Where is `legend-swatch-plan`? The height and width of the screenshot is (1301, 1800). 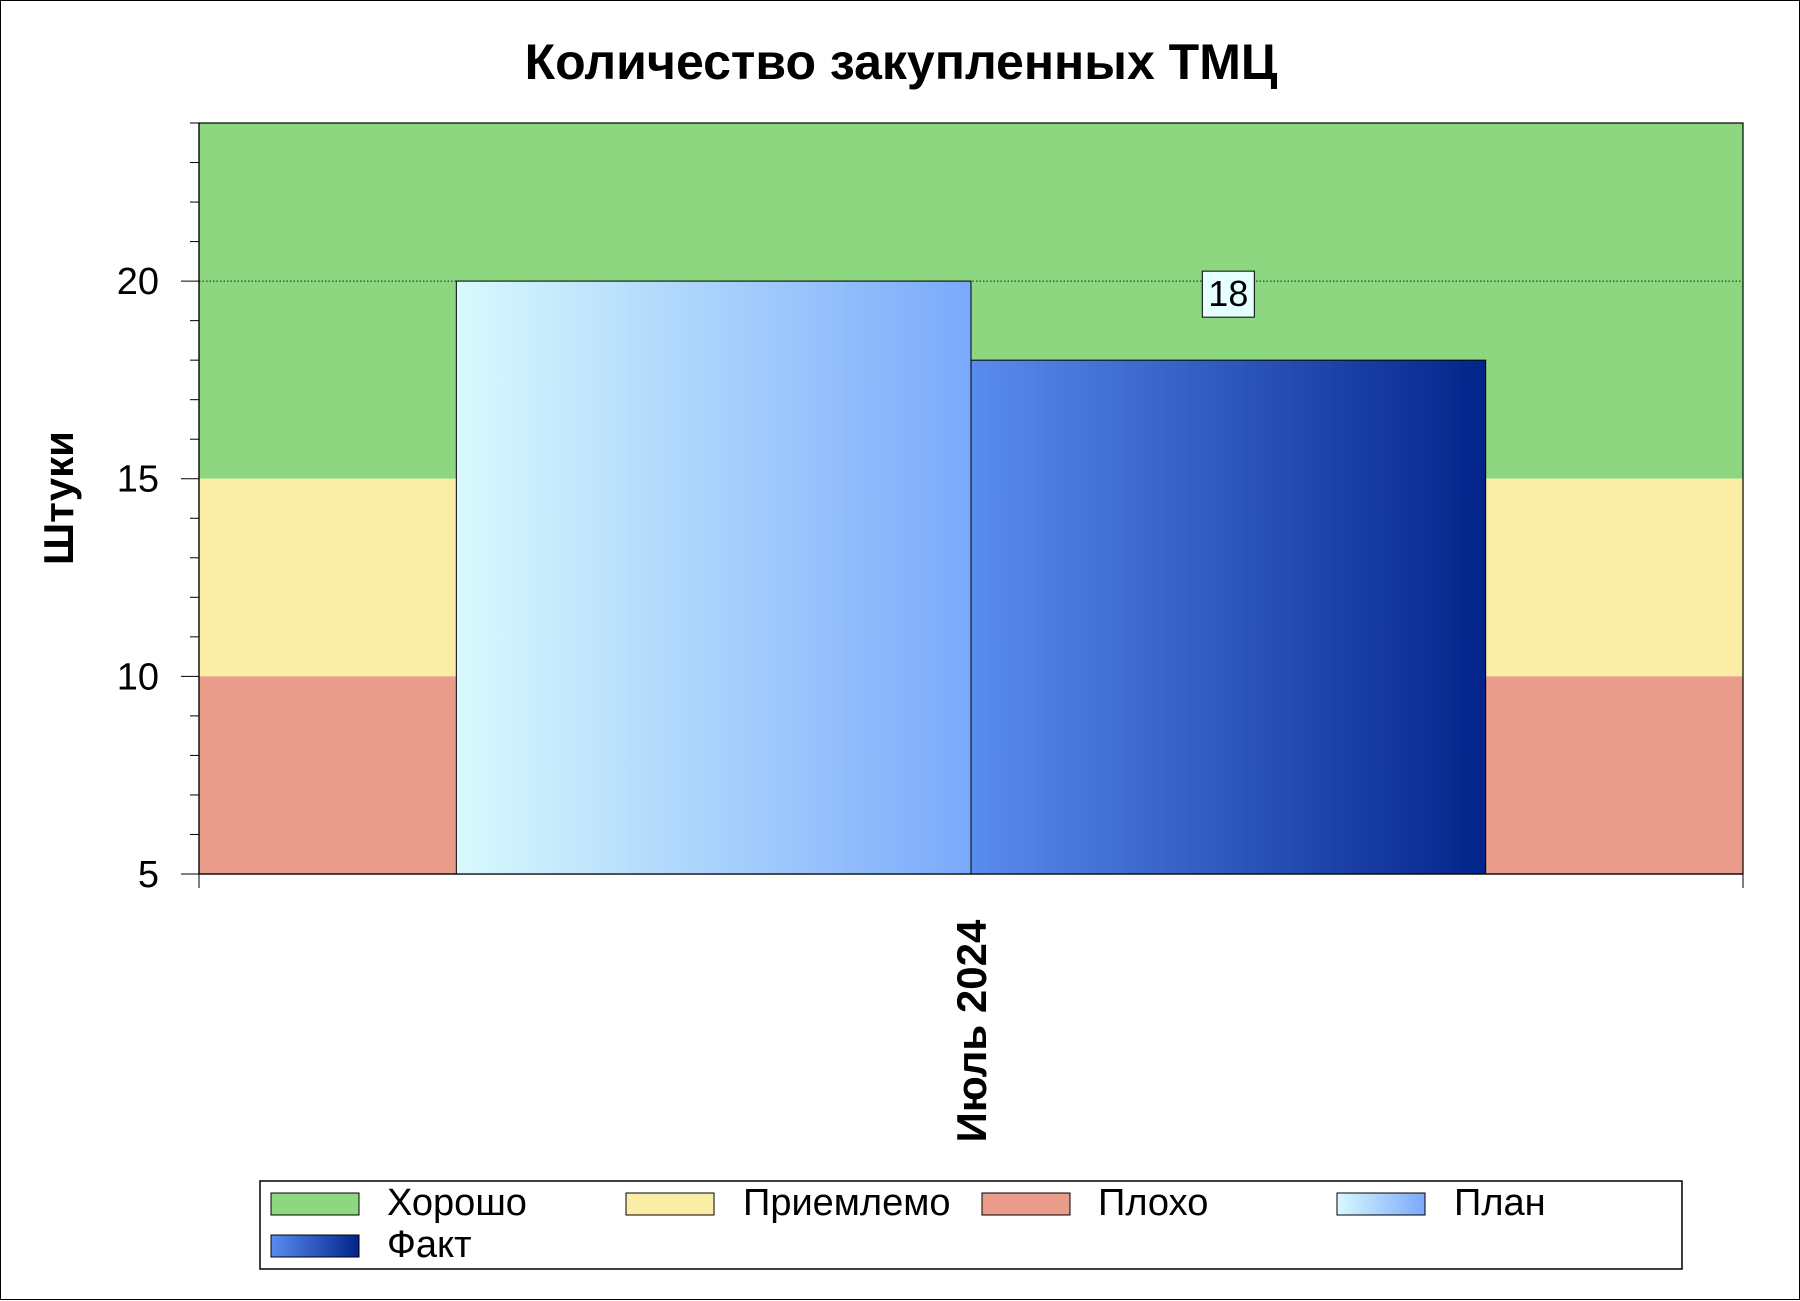 legend-swatch-plan is located at coordinates (1381, 1204).